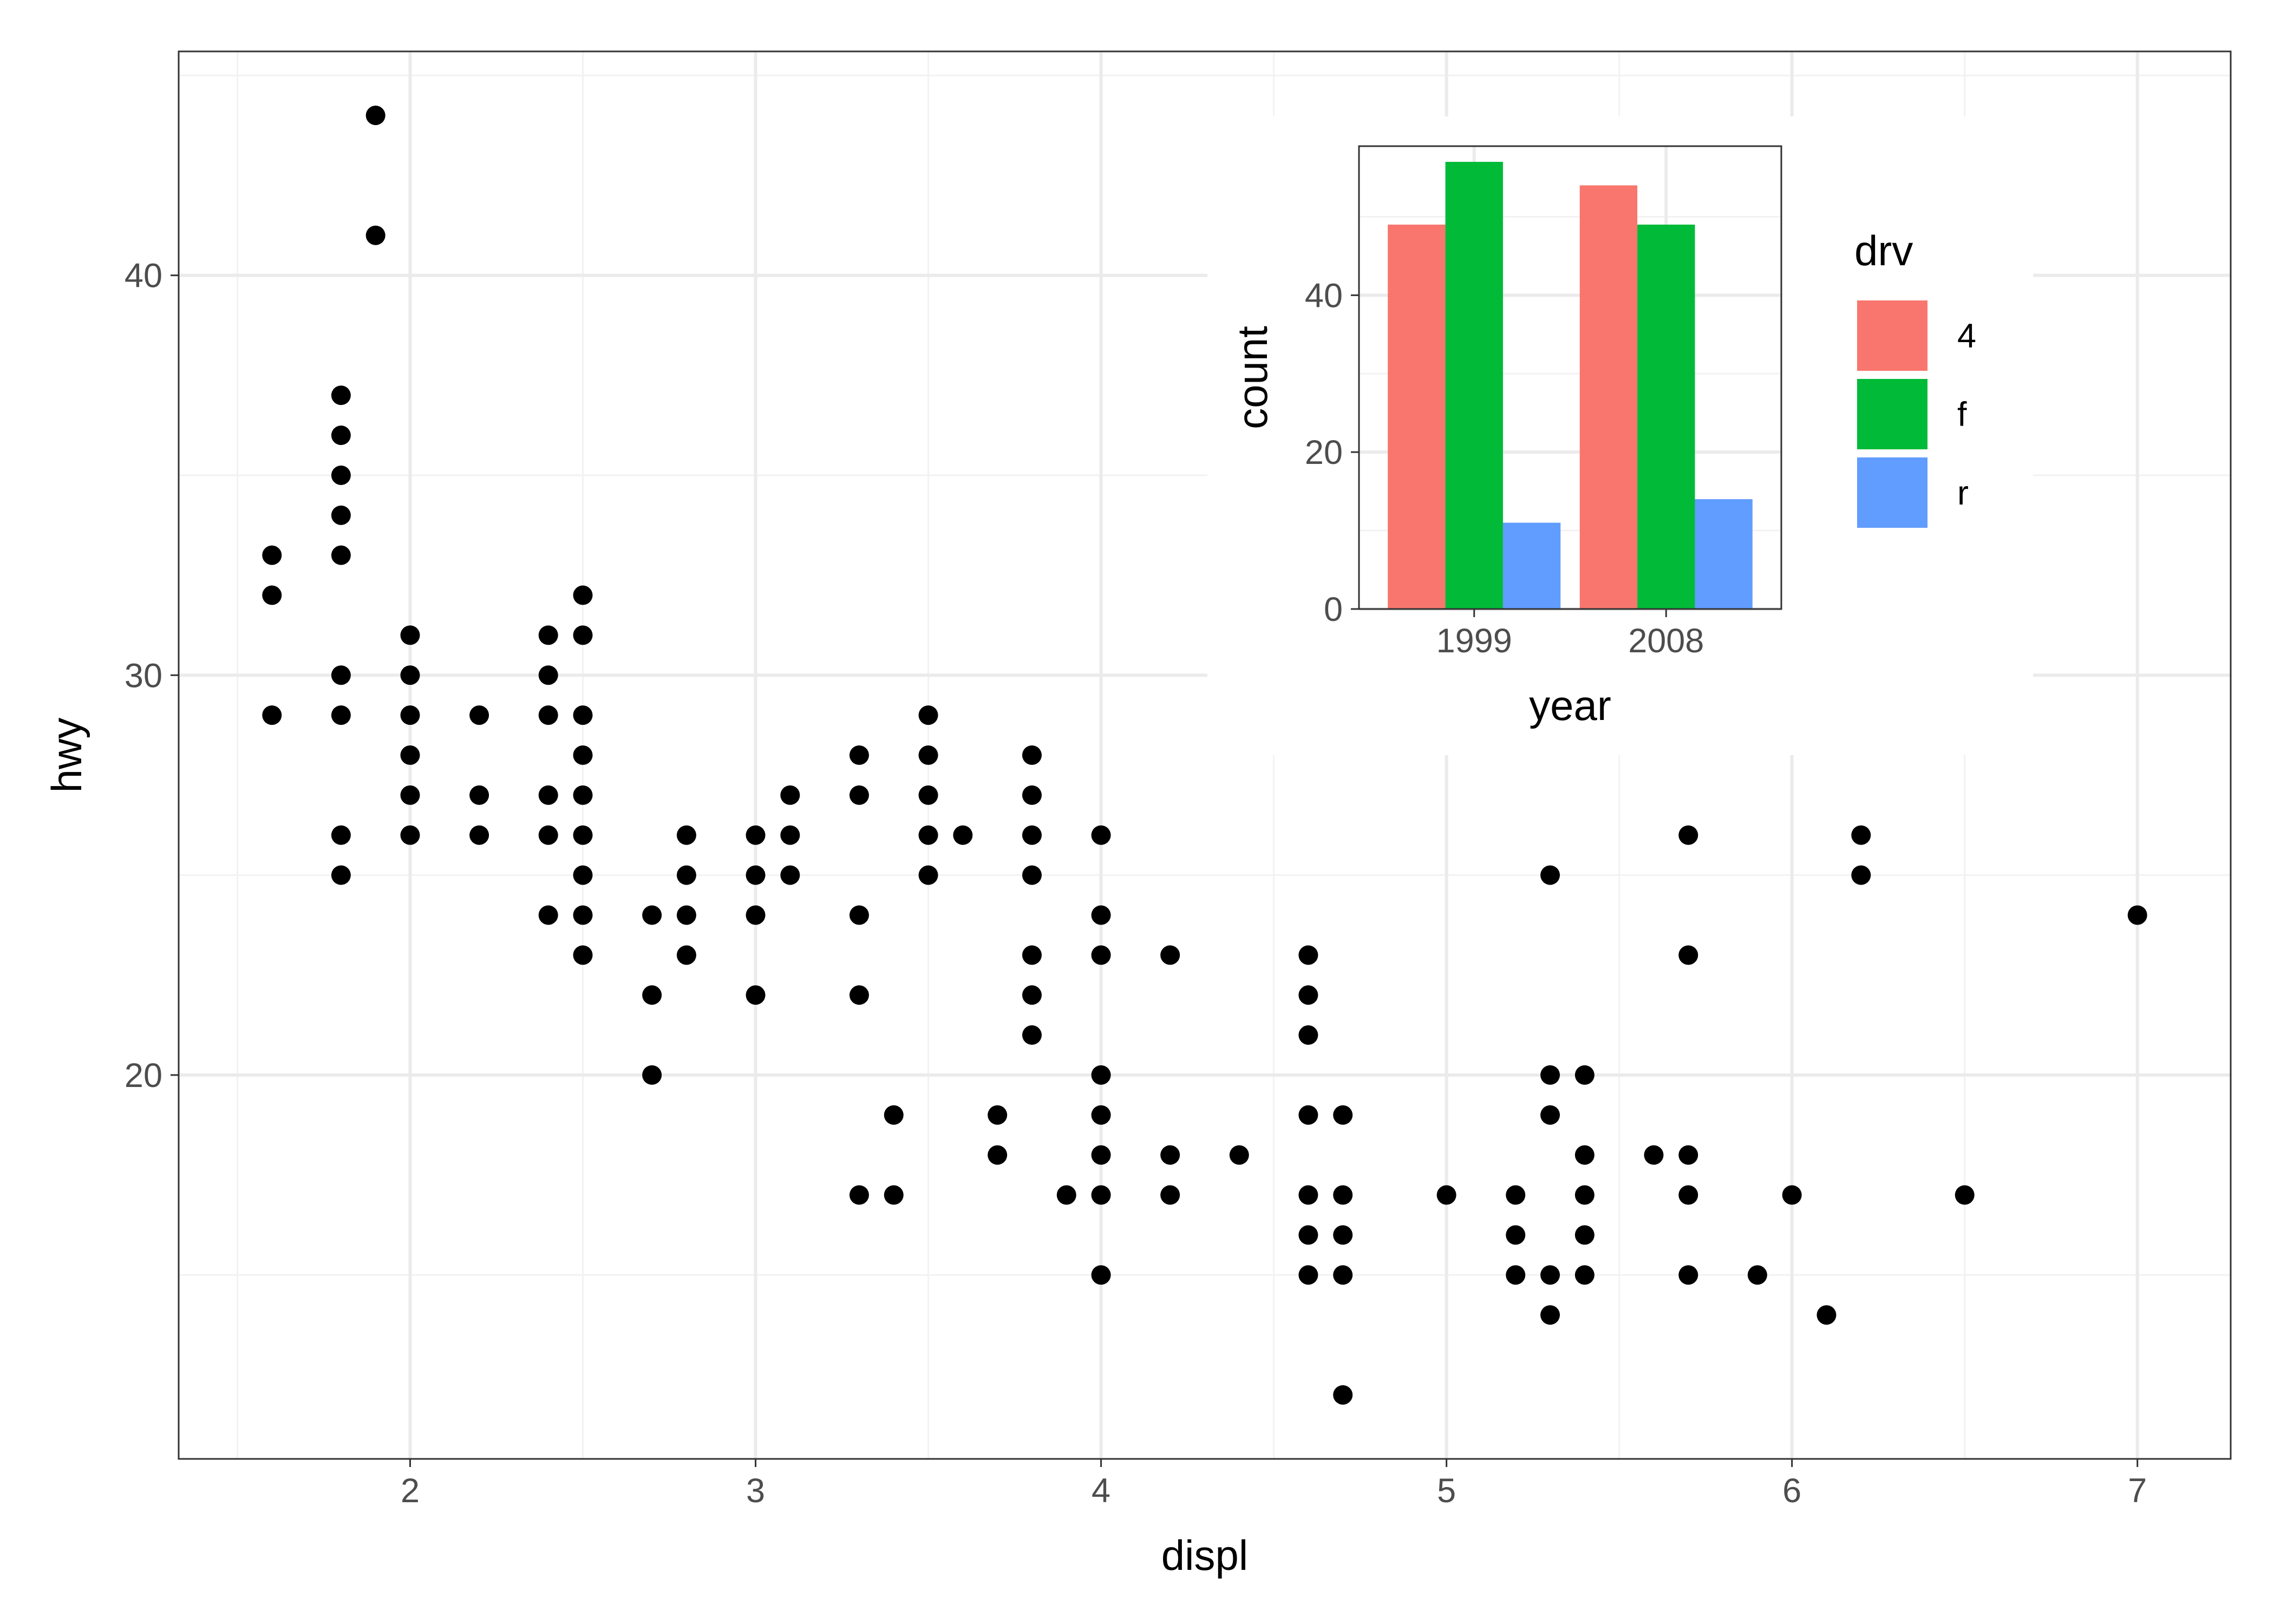 This screenshot has height=1624, width=2274. What do you see at coordinates (144, 676) in the screenshot?
I see `y-tick-label: 30` at bounding box center [144, 676].